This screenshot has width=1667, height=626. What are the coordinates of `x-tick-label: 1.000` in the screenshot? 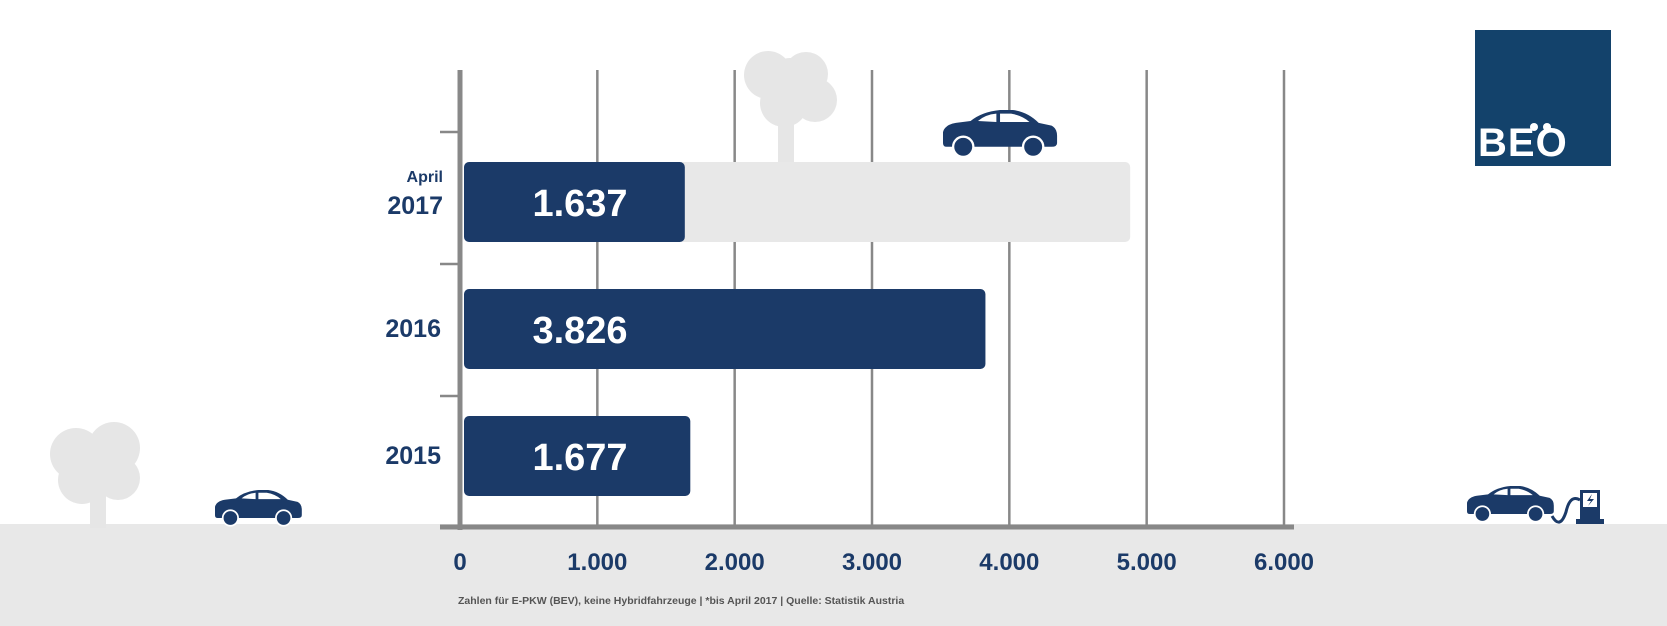 It's located at (597, 562).